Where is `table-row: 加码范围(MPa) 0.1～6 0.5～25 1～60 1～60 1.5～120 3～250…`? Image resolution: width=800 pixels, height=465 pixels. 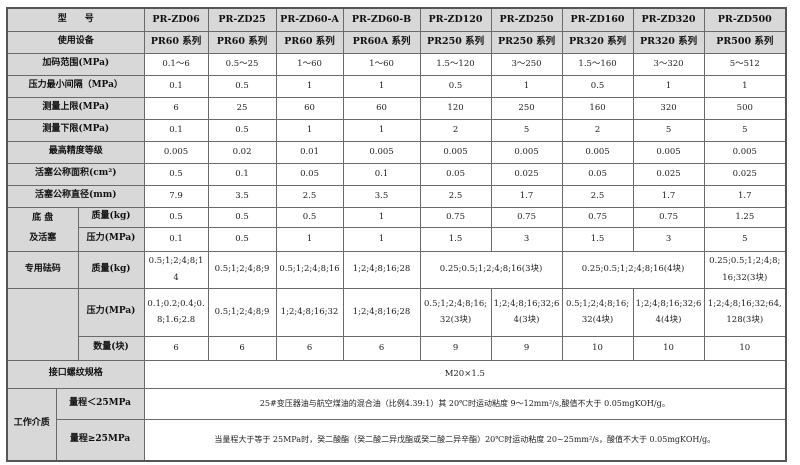 table-row: 加码范围(MPa) 0.1～6 0.5～25 1～60 1～60 1.5～120 3～250… is located at coordinates (396, 64).